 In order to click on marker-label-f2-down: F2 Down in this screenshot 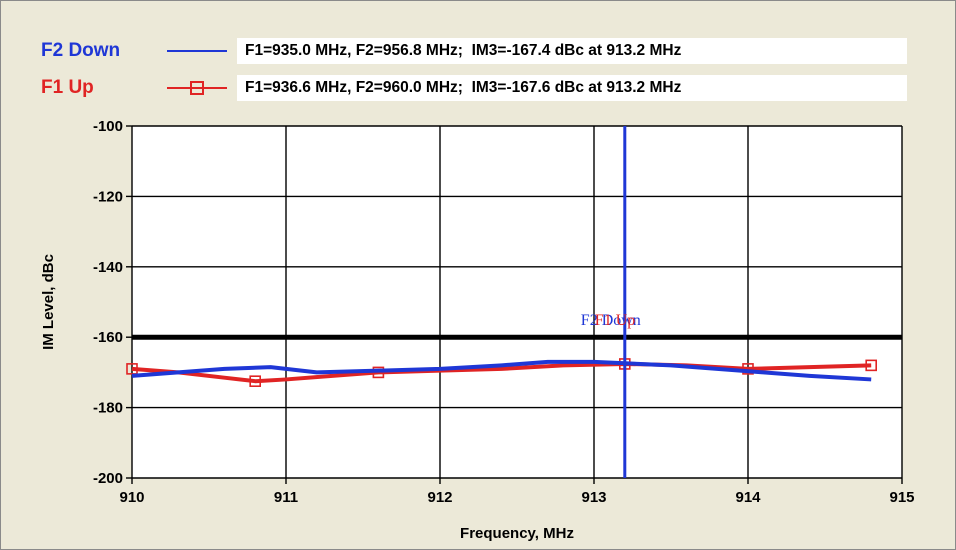, I will do `click(611, 320)`.